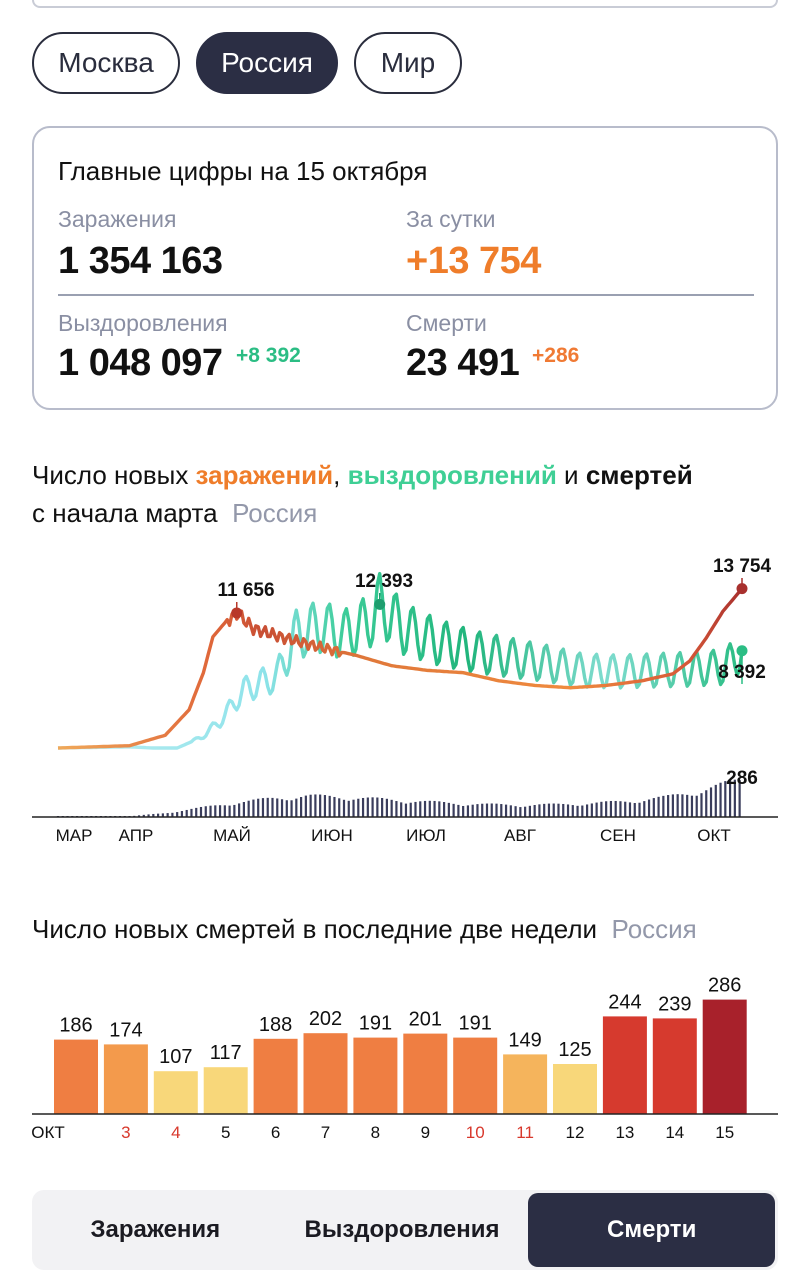 The width and height of the screenshot is (810, 1280). I want to click on metric-tabs: Заражения Выздоровления Смерти, so click(405, 1230).